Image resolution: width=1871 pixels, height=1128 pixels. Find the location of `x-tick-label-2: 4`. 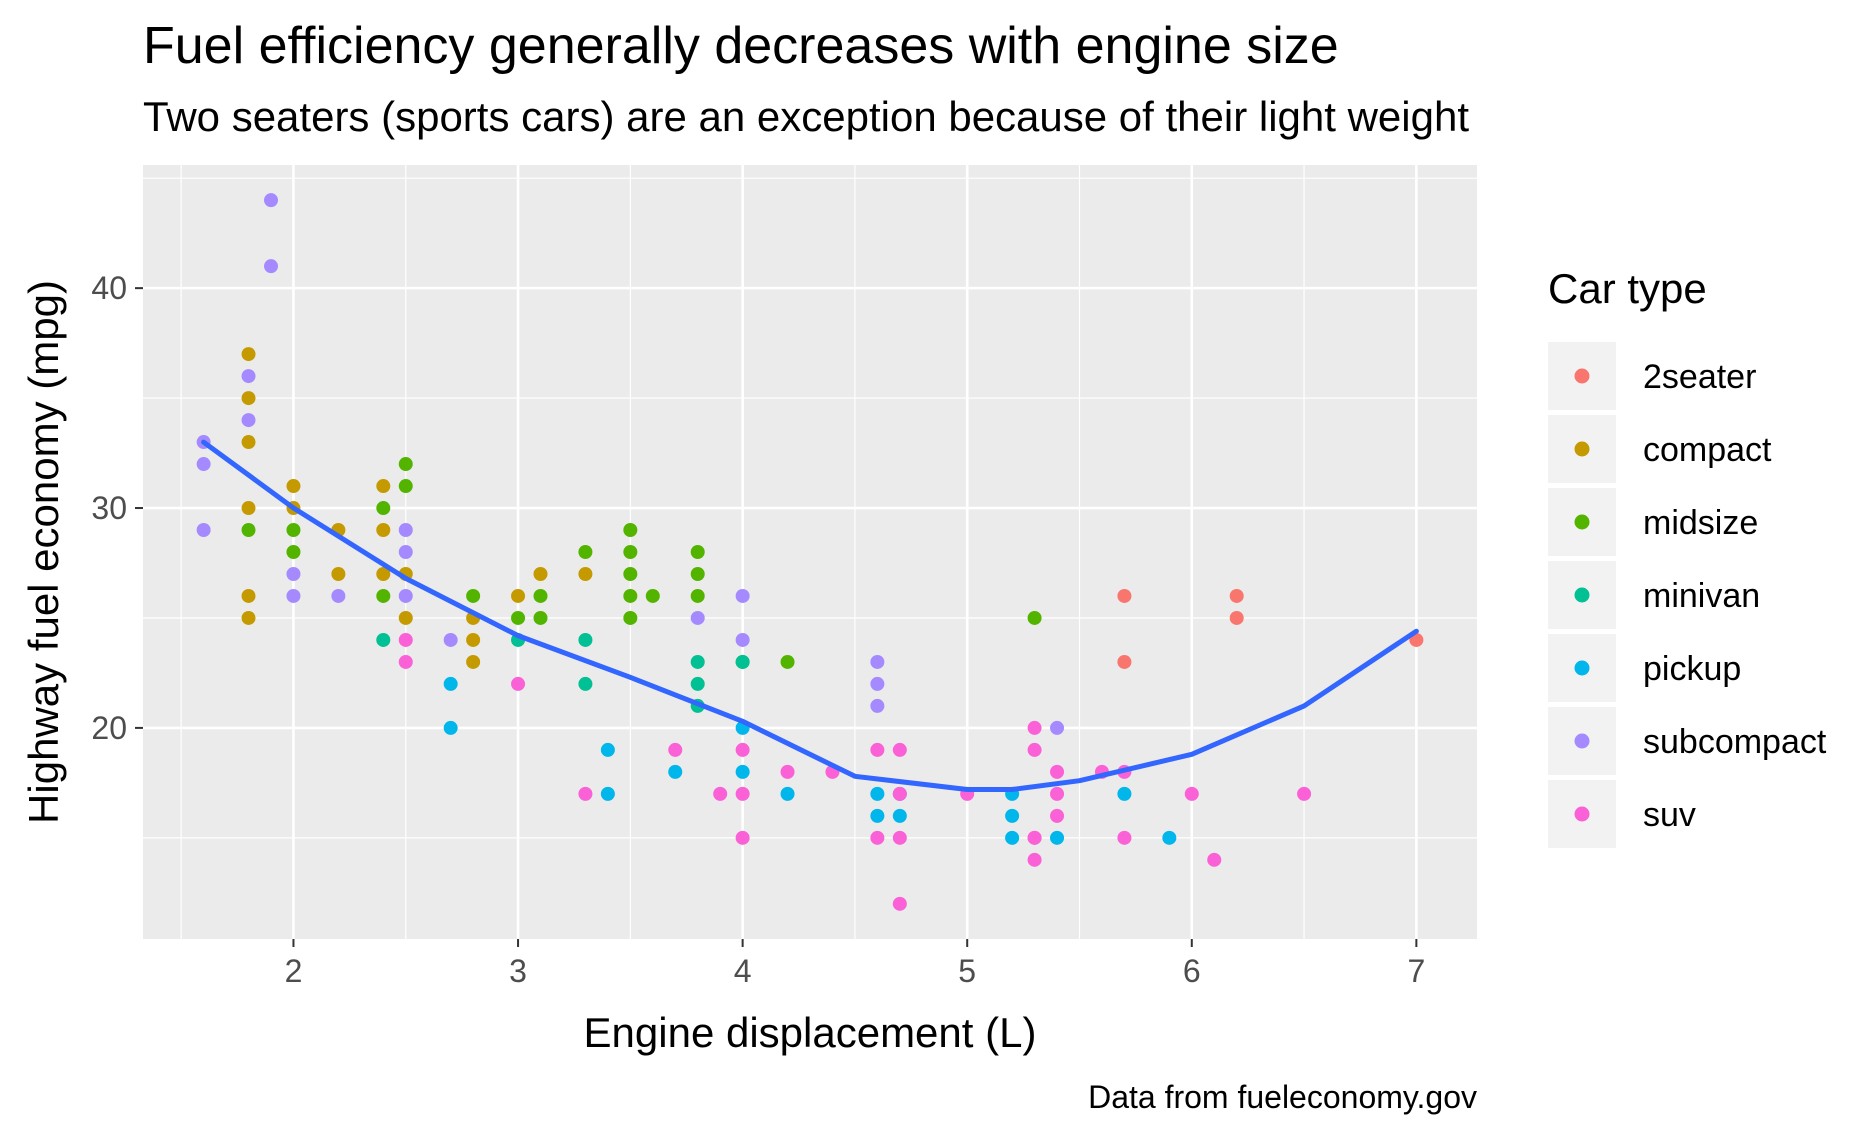

x-tick-label-2: 4 is located at coordinates (743, 971).